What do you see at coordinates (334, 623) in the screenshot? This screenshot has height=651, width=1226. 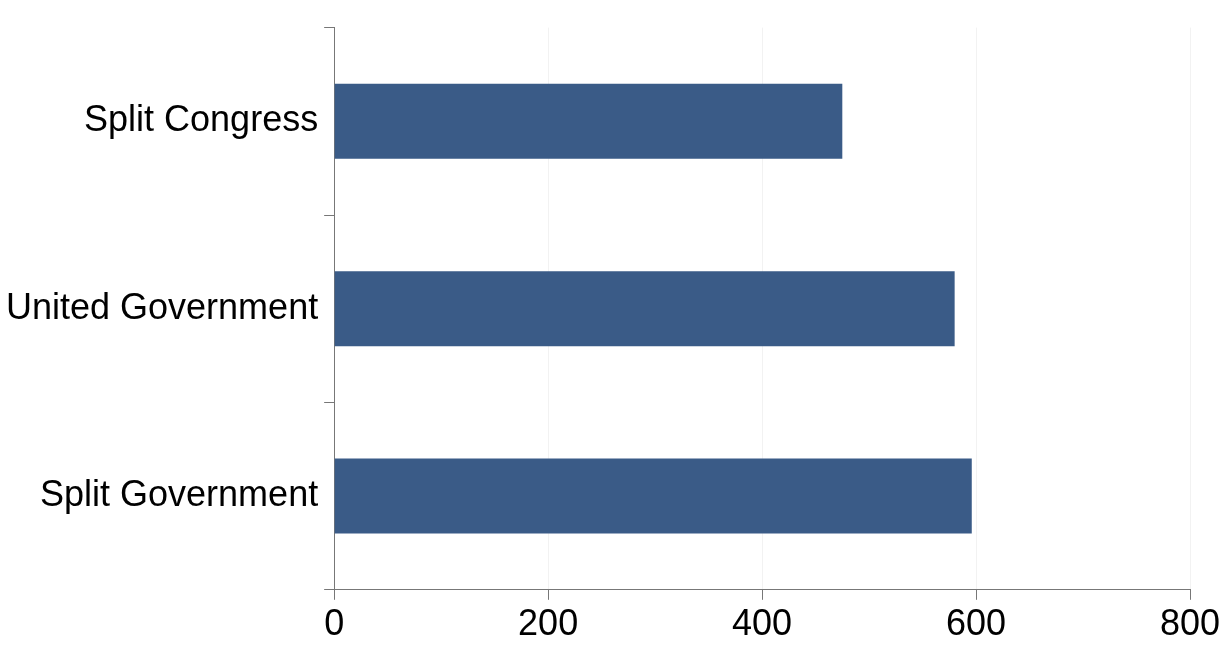 I see `x-tick-label: 0` at bounding box center [334, 623].